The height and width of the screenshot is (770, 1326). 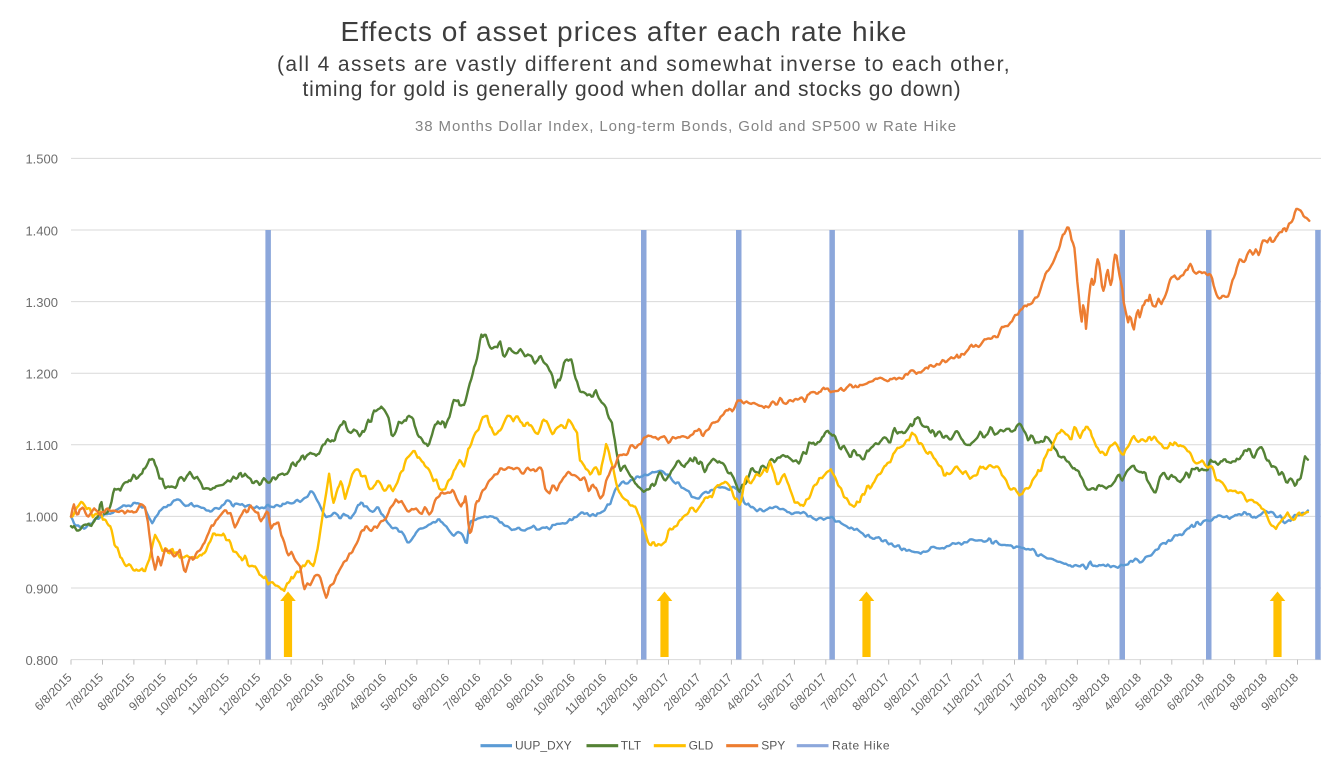 I want to click on svg-text: UUP_DXY, so click(x=543, y=746).